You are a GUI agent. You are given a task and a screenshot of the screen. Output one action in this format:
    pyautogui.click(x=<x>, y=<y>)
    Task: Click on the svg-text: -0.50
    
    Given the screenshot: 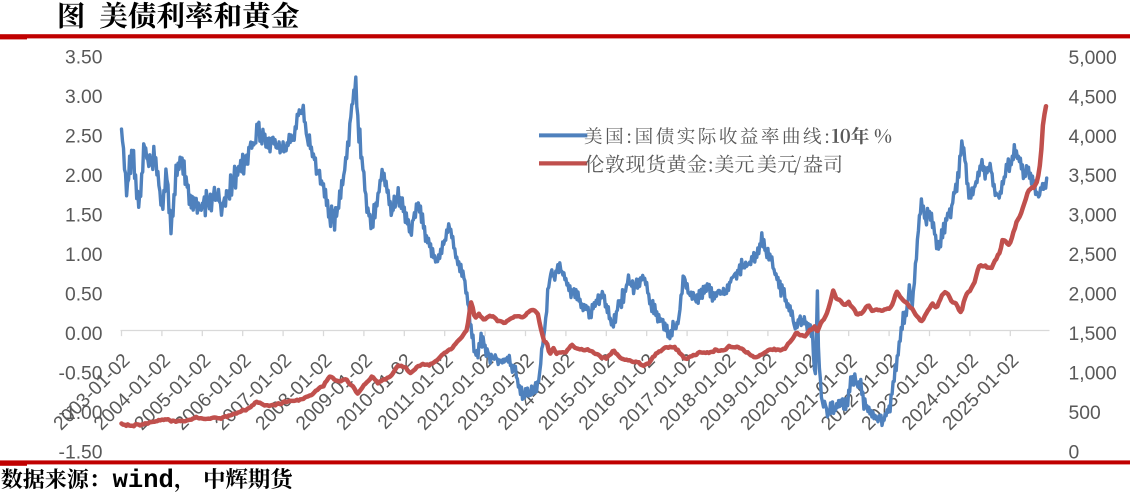 What is the action you would take?
    pyautogui.click(x=81, y=374)
    